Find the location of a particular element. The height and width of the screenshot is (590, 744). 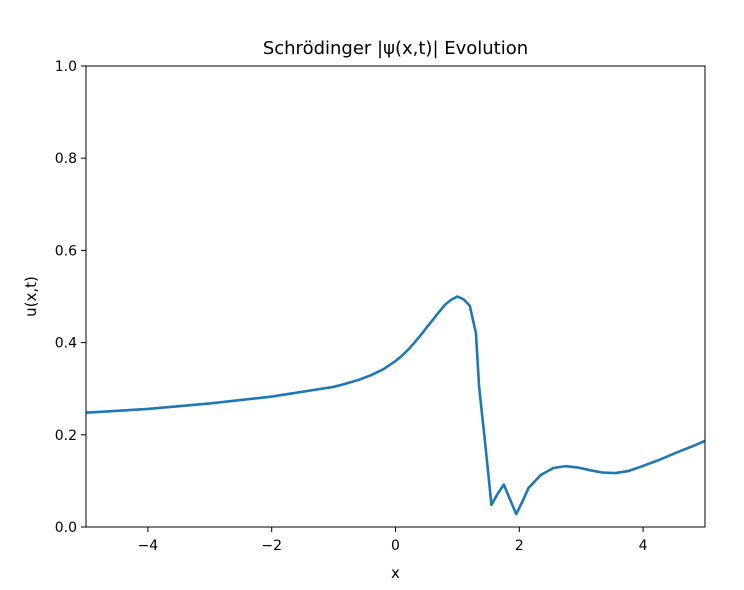

y-tick-label: 0.2 is located at coordinates (66, 436).